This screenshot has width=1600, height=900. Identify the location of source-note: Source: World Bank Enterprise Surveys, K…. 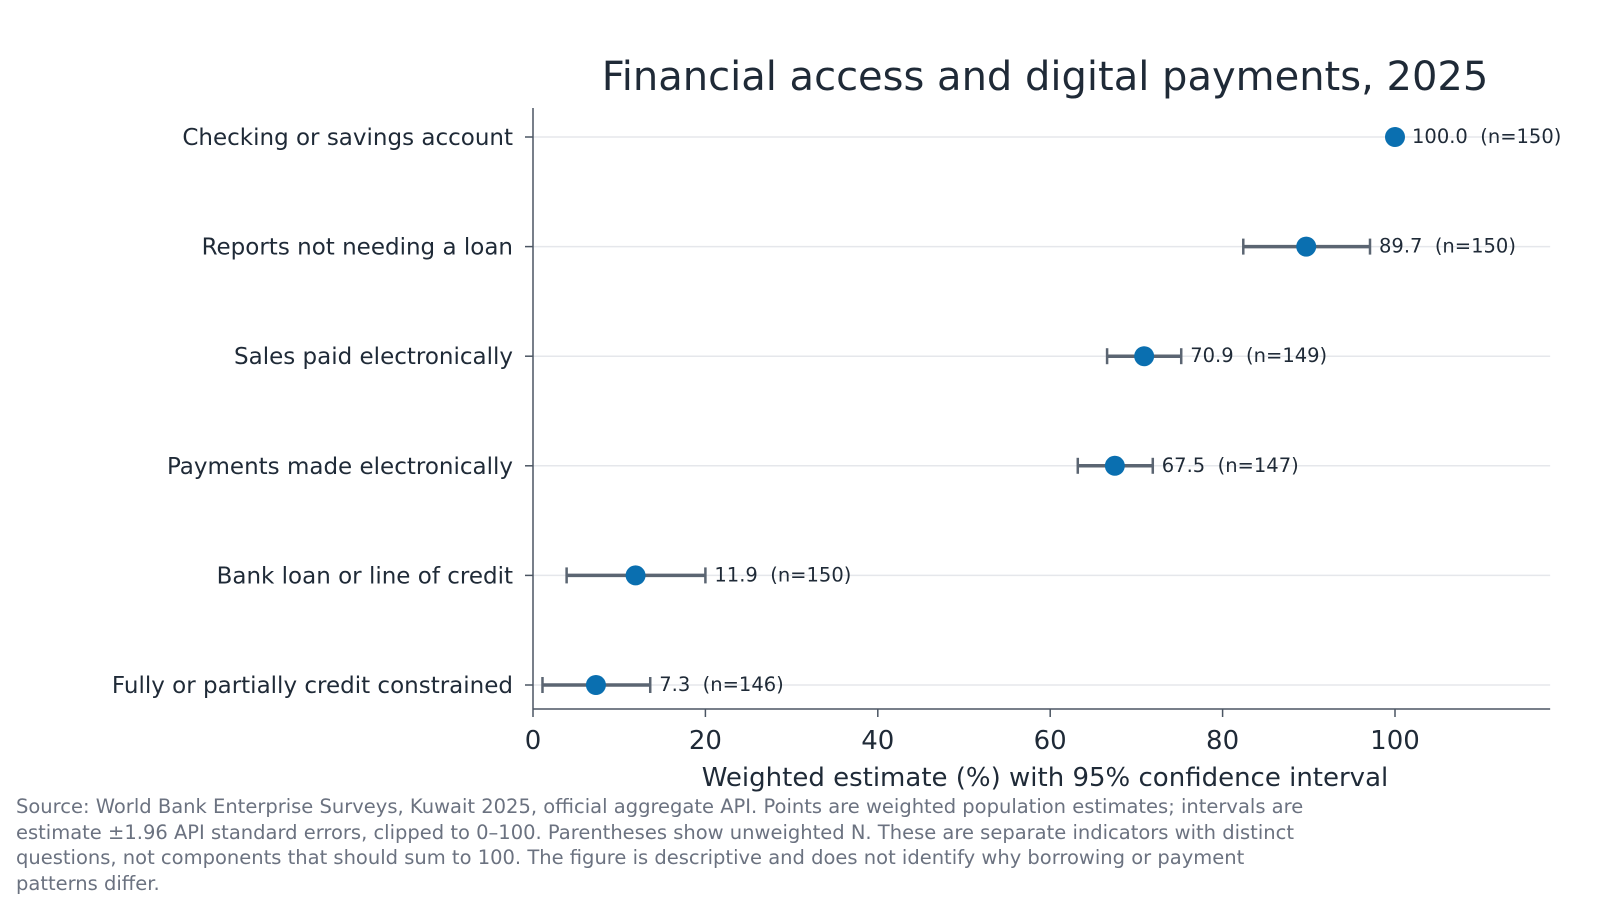
(660, 845).